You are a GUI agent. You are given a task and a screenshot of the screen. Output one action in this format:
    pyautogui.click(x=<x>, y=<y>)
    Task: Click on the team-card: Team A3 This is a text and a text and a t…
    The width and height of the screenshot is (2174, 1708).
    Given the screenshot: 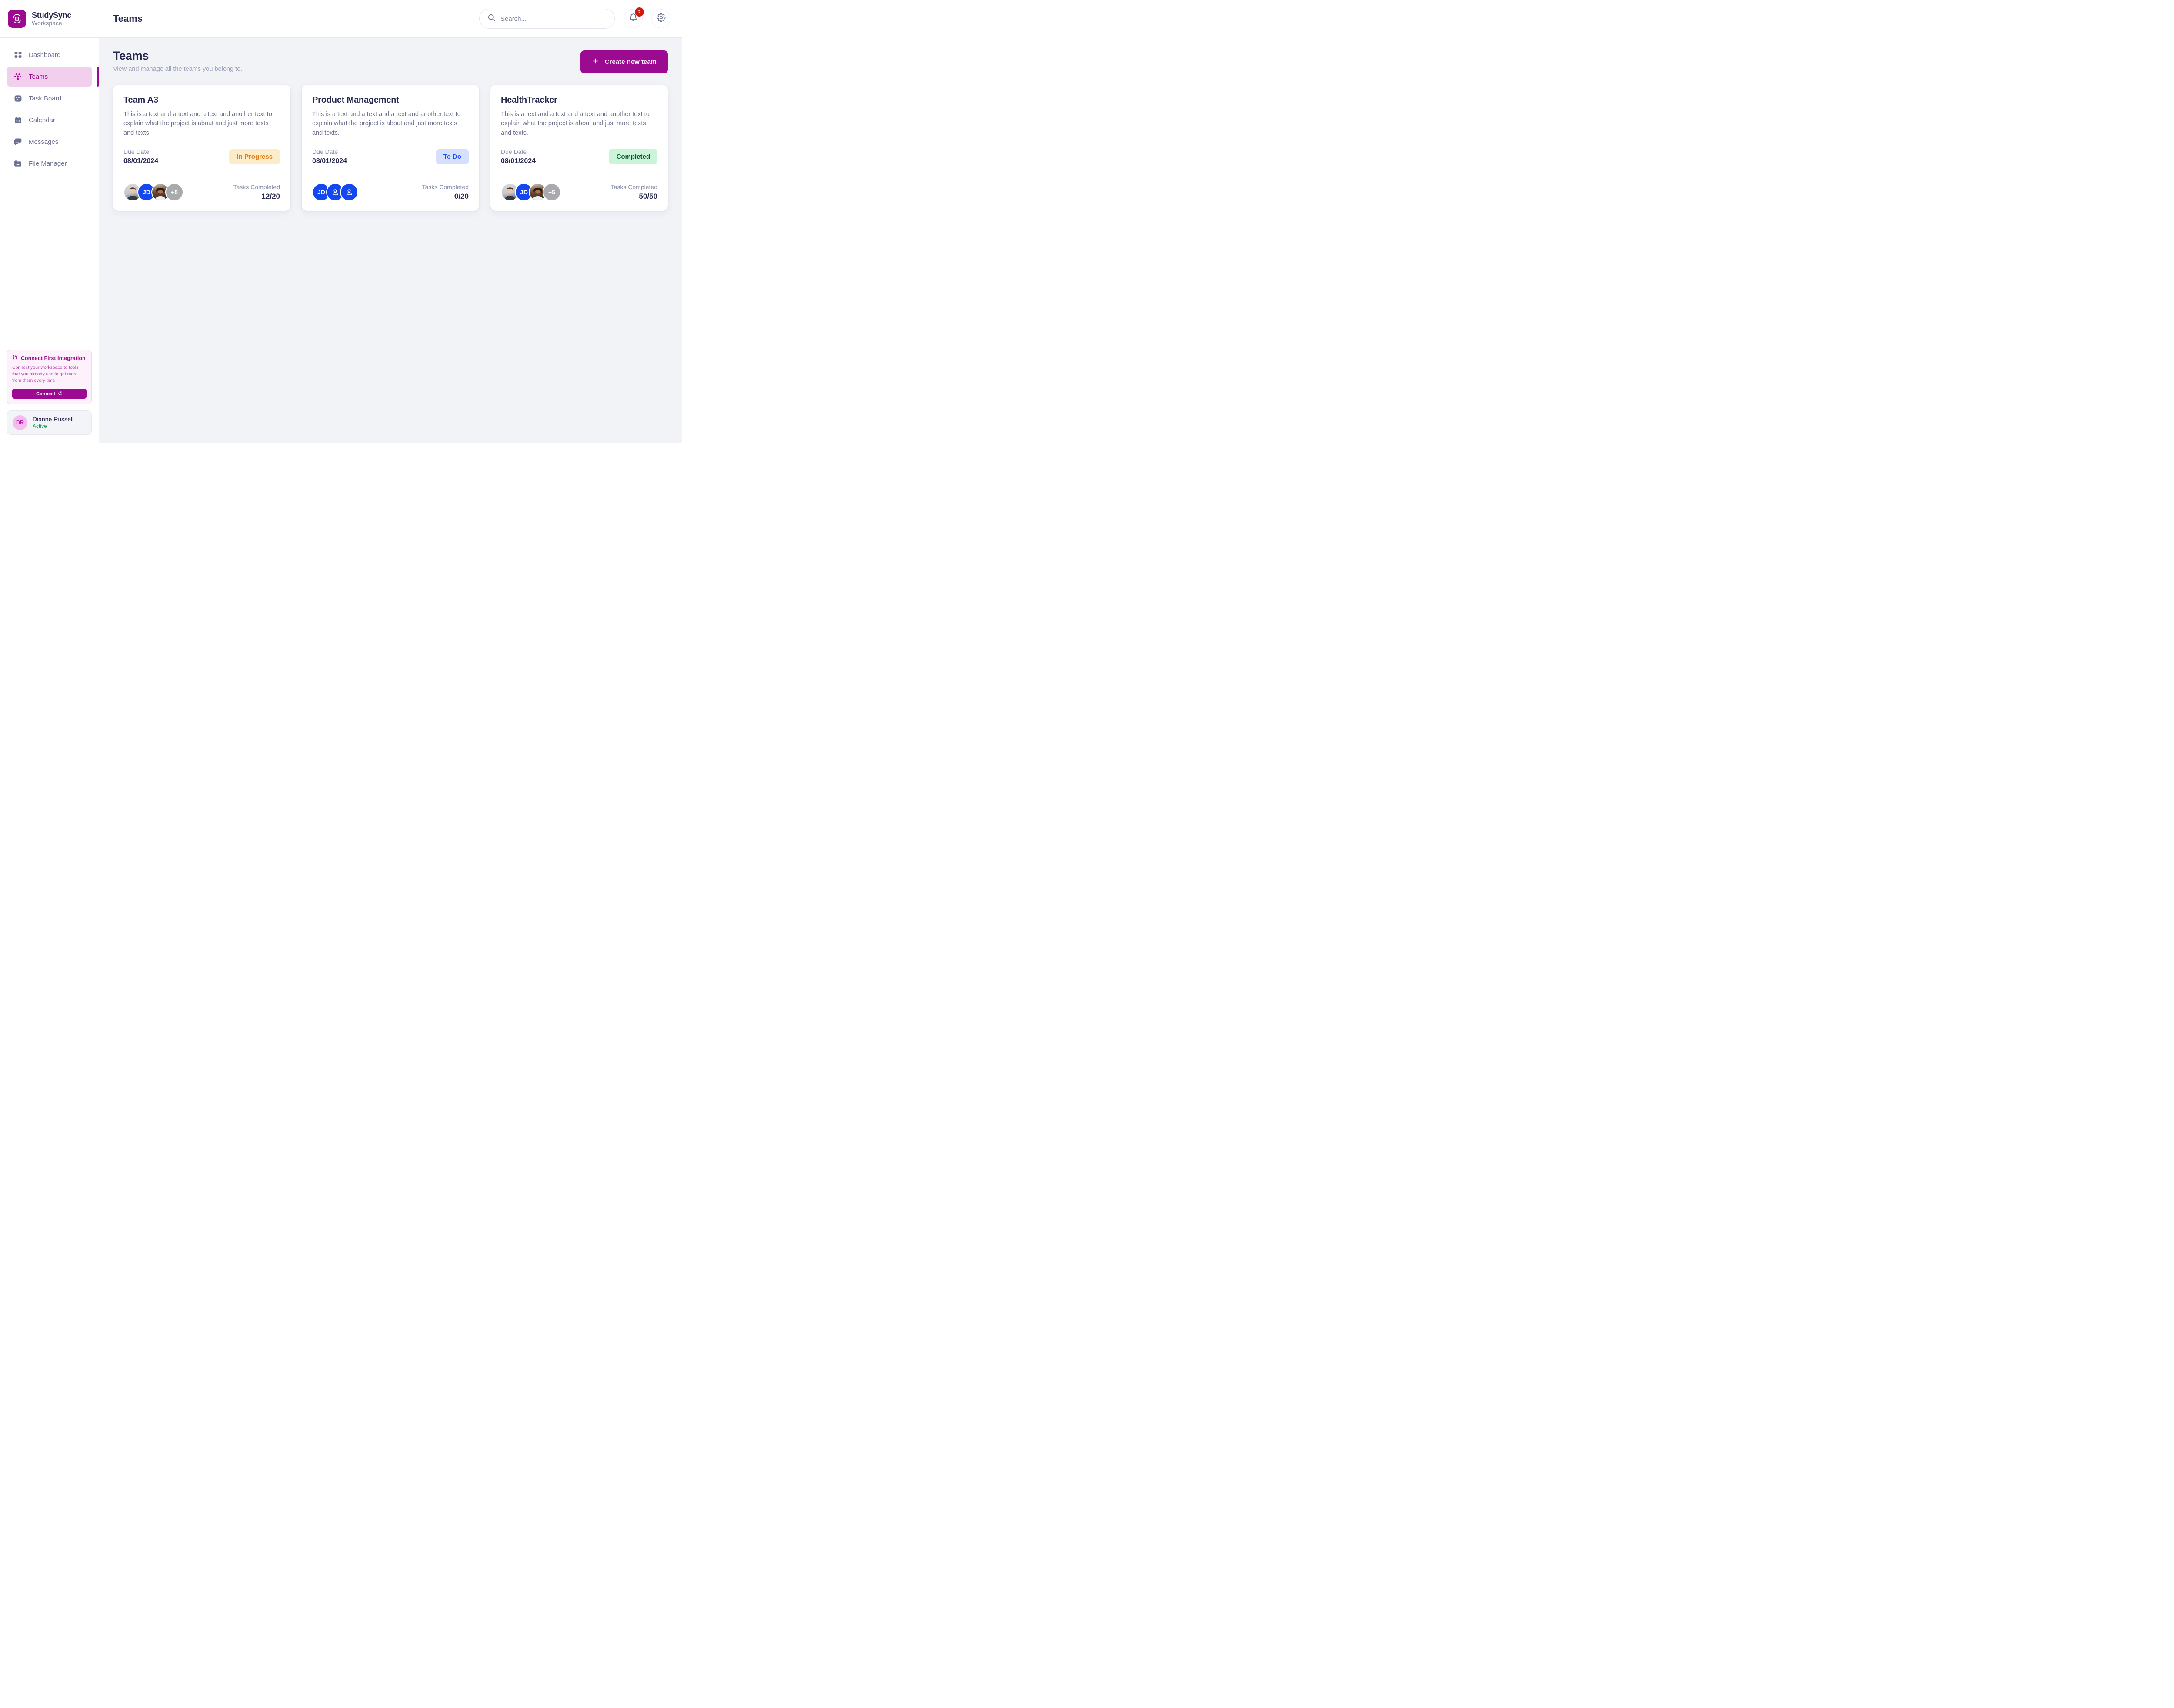 What is the action you would take?
    pyautogui.click(x=201, y=148)
    